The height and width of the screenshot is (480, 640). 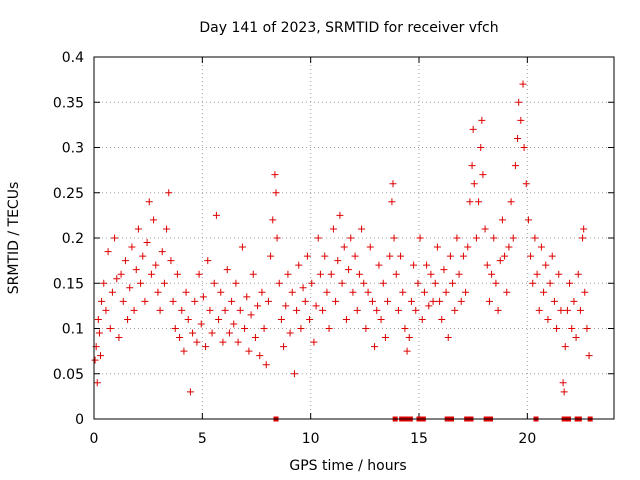 What do you see at coordinates (68, 194) in the screenshot?
I see `y-tick-label: 0.25` at bounding box center [68, 194].